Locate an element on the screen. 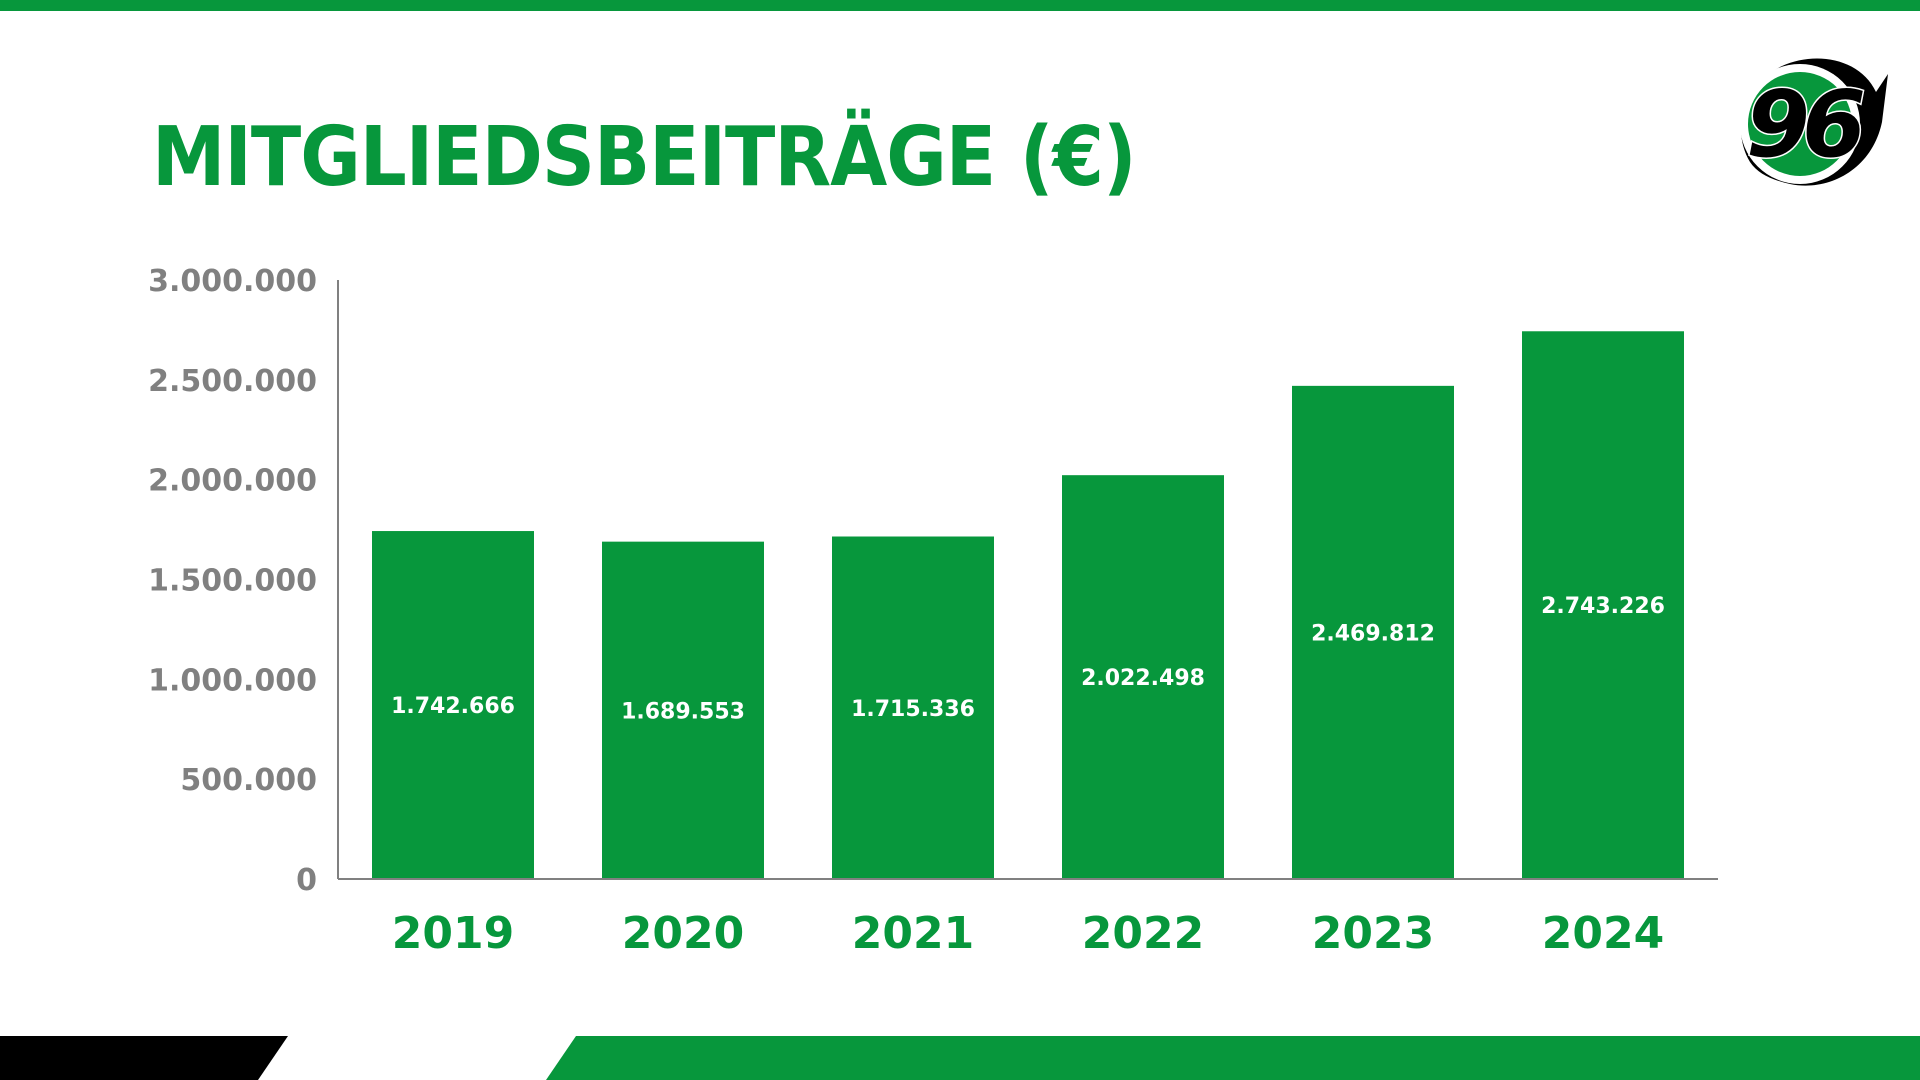 Image resolution: width=1920 pixels, height=1080 pixels. bar-2020 is located at coordinates (683, 710).